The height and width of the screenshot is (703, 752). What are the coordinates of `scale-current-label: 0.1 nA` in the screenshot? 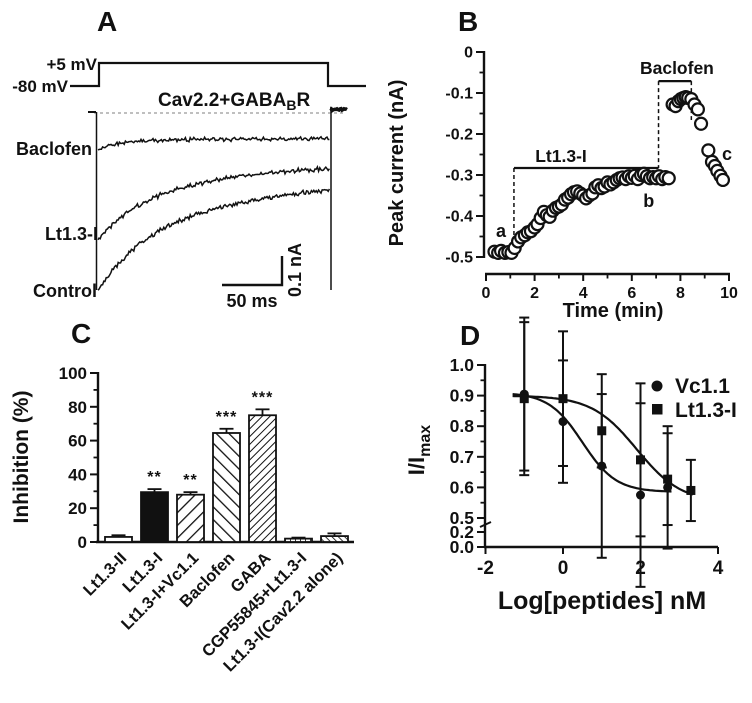 It's located at (295, 270).